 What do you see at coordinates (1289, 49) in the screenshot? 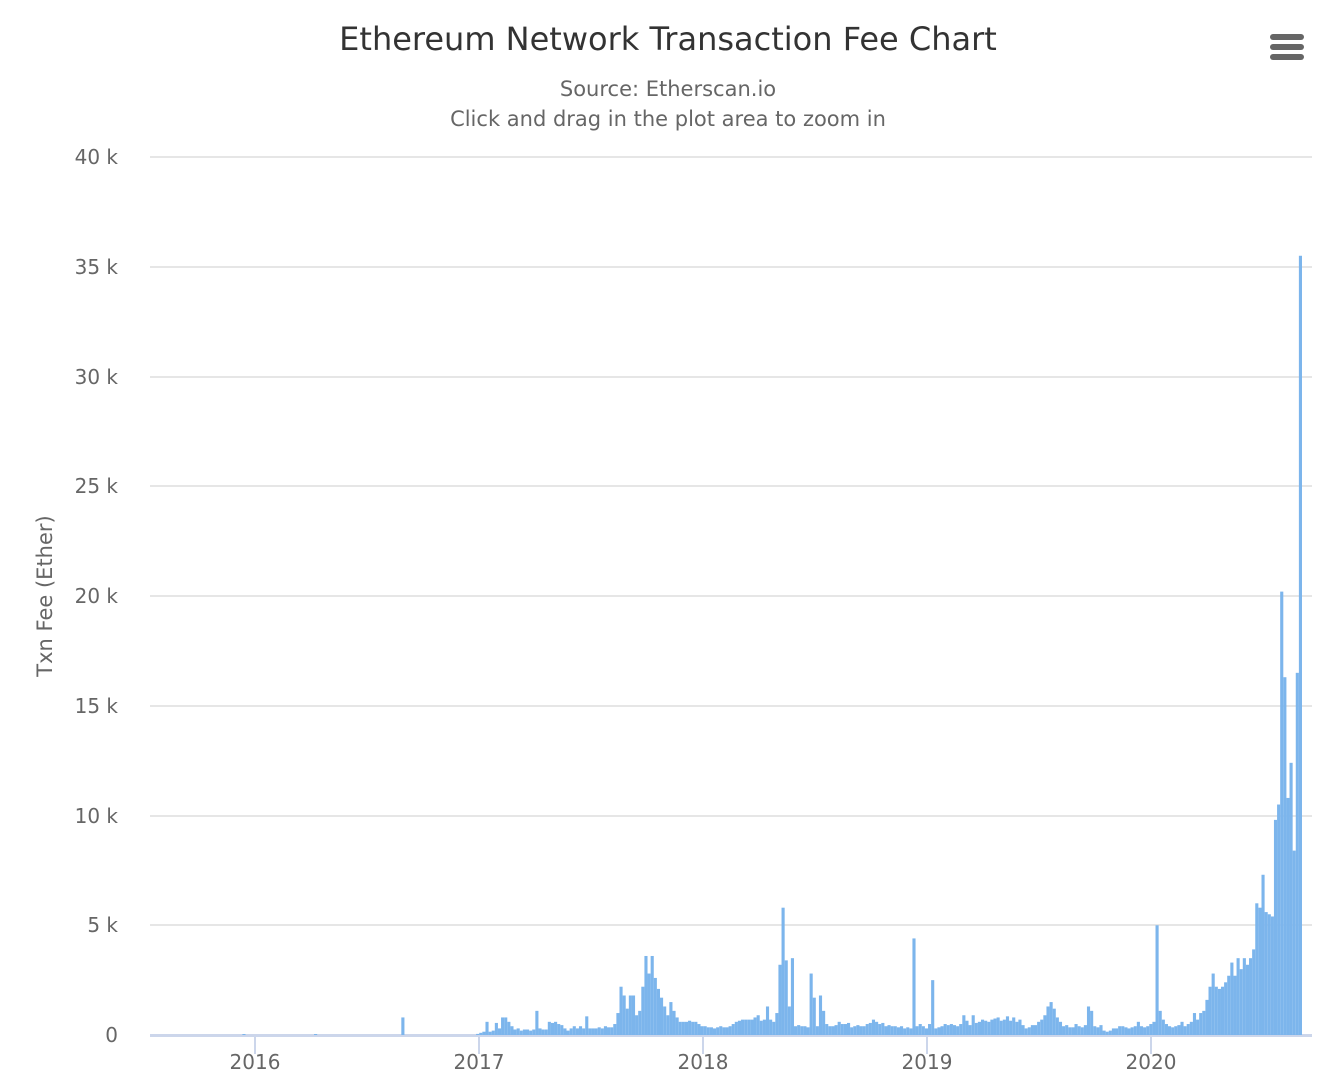
I see `hamburger-menu-icon` at bounding box center [1289, 49].